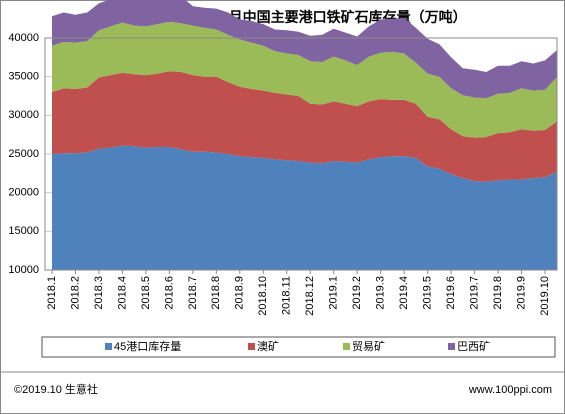  I want to click on y-tick-label: 25000, so click(23, 154).